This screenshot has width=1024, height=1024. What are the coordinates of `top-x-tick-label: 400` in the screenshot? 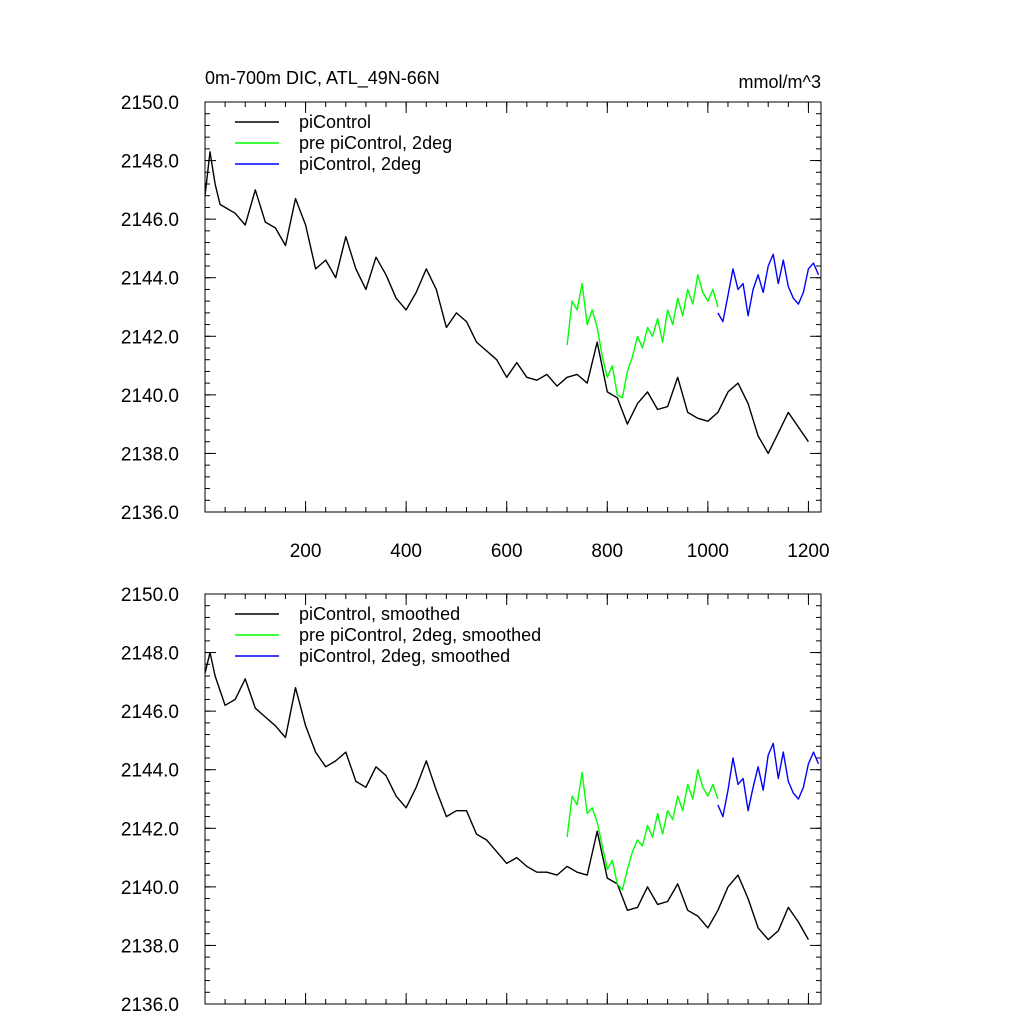 It's located at (406, 551).